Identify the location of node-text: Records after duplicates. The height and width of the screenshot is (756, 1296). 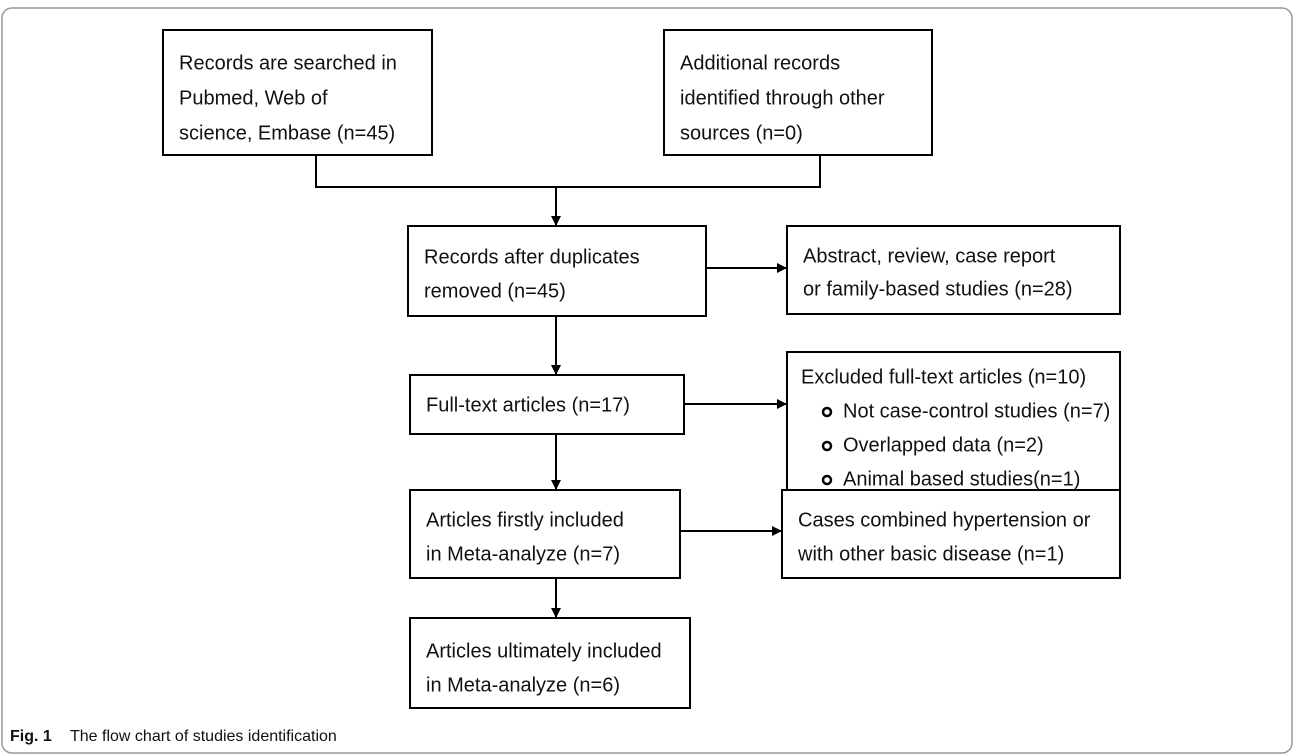
(532, 257).